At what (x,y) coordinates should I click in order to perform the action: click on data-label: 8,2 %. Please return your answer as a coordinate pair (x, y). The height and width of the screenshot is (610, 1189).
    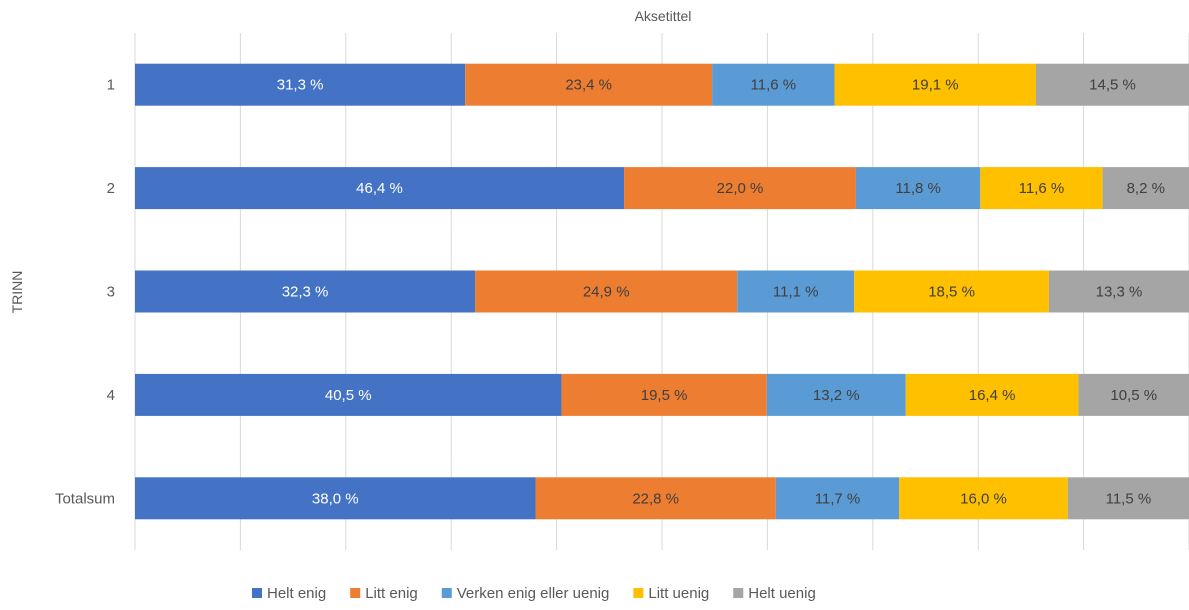
    Looking at the image, I should click on (1146, 188).